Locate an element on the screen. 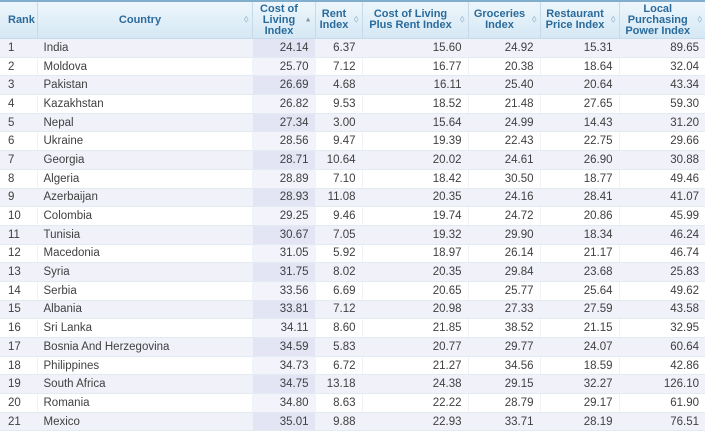 This screenshot has height=432, width=705. rank-cell: 16 is located at coordinates (18, 328).